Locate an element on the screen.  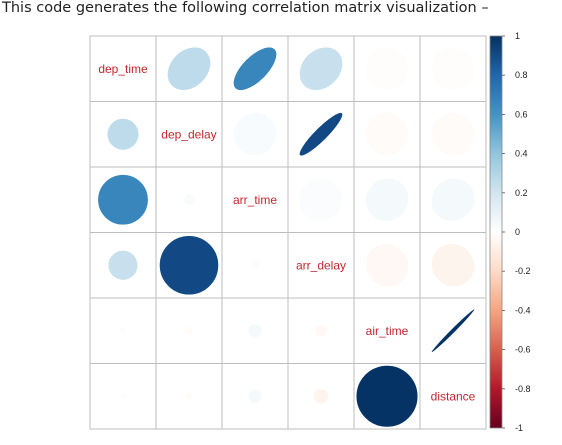
cell-dep_delay-dep_delay is located at coordinates (189, 134).